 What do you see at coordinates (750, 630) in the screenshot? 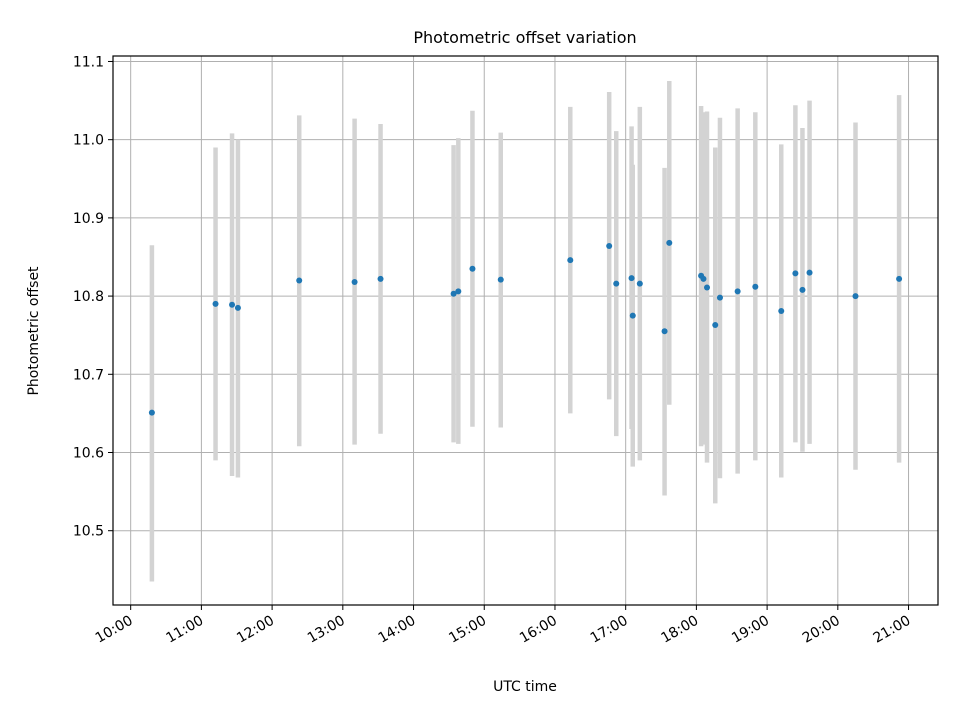
I see `x-tick-label: 19:00` at bounding box center [750, 630].